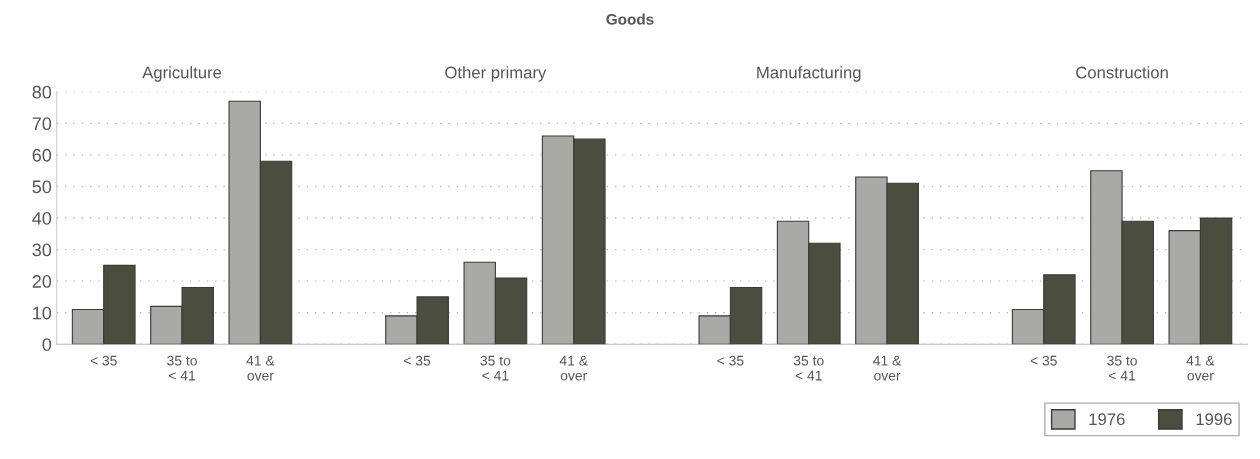  I want to click on text: Agriculture, so click(182, 74).